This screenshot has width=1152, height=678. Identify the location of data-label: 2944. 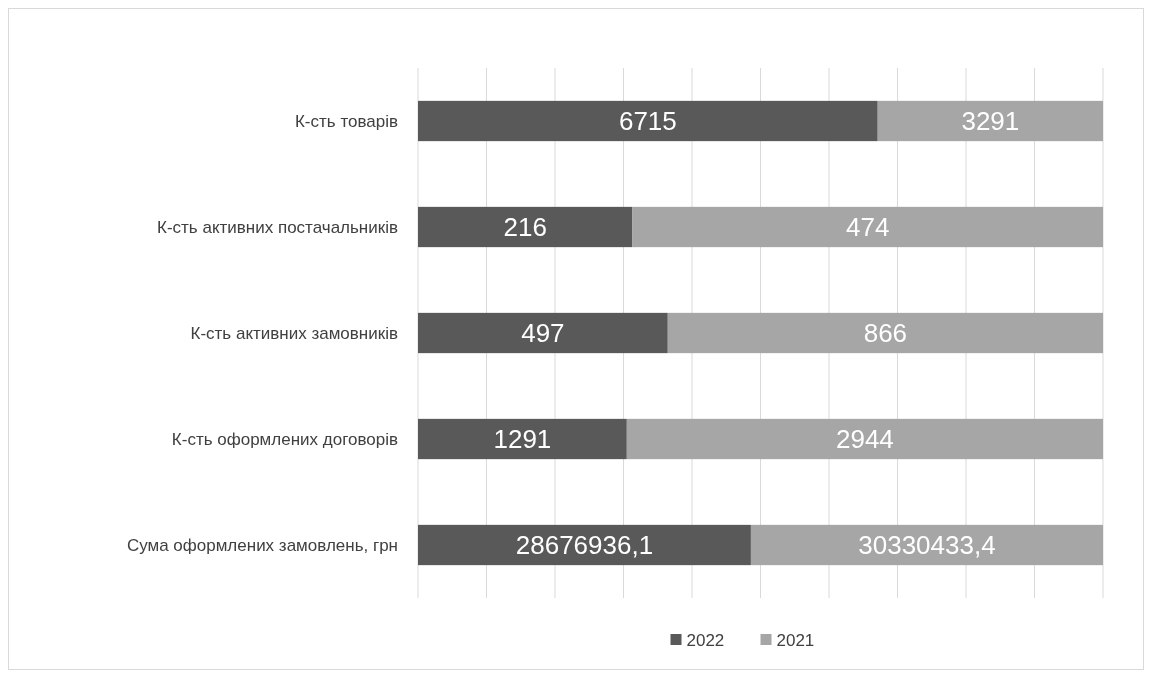
(864, 439).